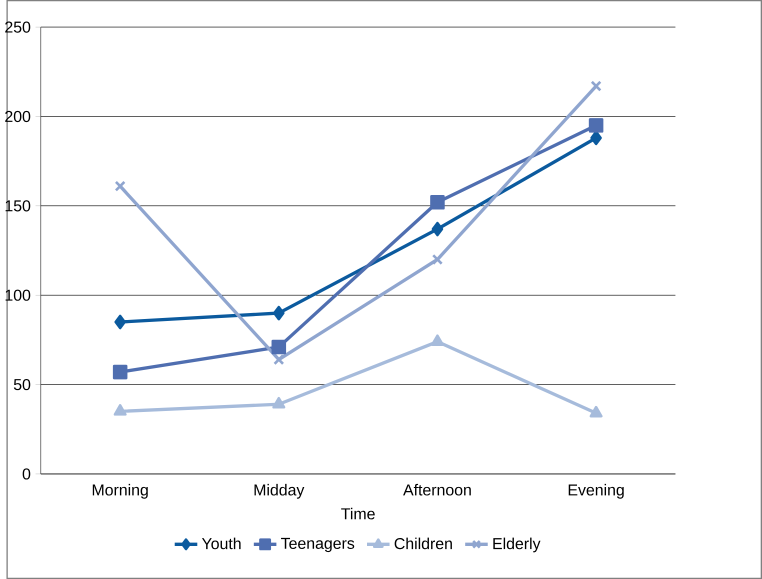 The image size is (762, 579). I want to click on x-tick-label: Afternoon, so click(437, 490).